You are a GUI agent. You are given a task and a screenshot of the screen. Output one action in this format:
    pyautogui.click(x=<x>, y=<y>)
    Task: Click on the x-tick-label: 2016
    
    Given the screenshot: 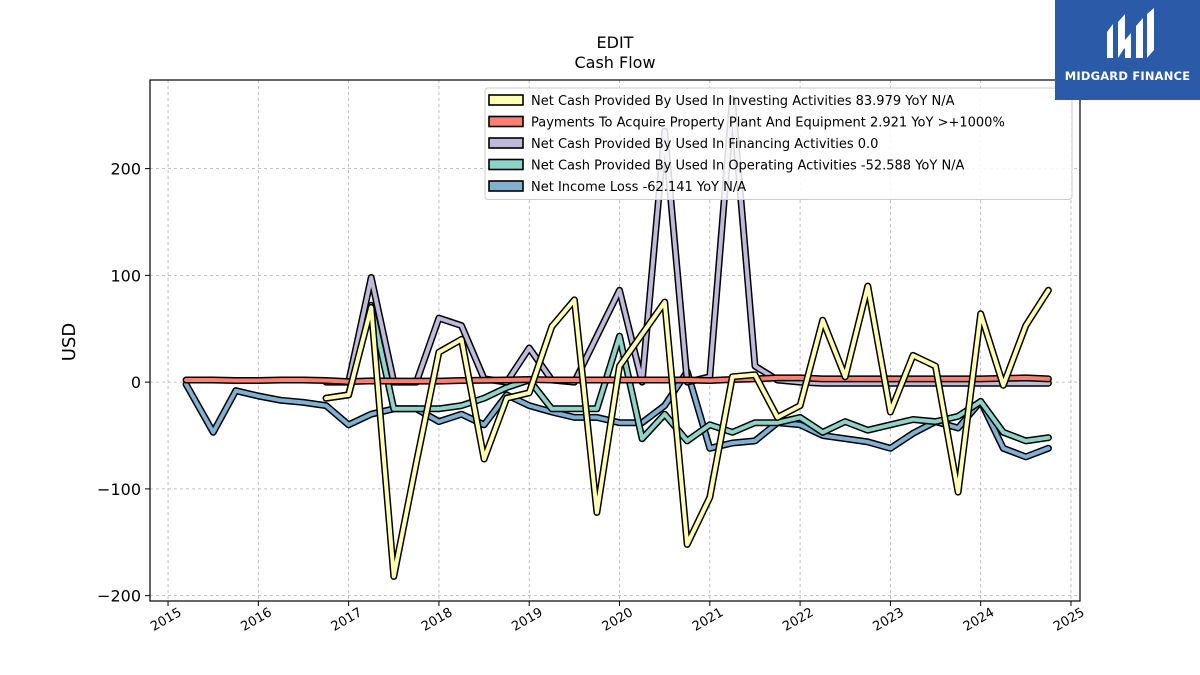 What is the action you would take?
    pyautogui.click(x=257, y=620)
    